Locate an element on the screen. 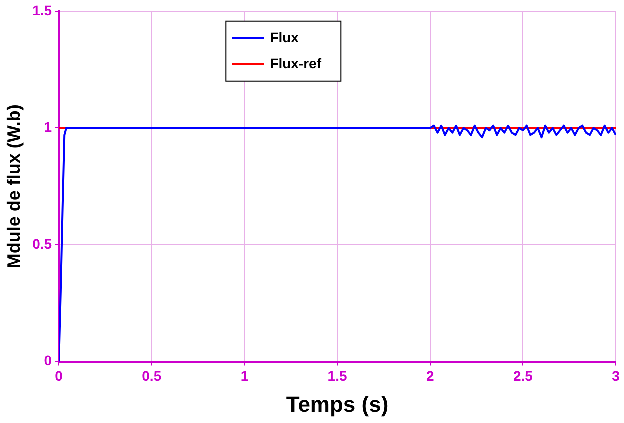 Image resolution: width=624 pixels, height=423 pixels. y-tick-label: 1 is located at coordinates (48, 127).